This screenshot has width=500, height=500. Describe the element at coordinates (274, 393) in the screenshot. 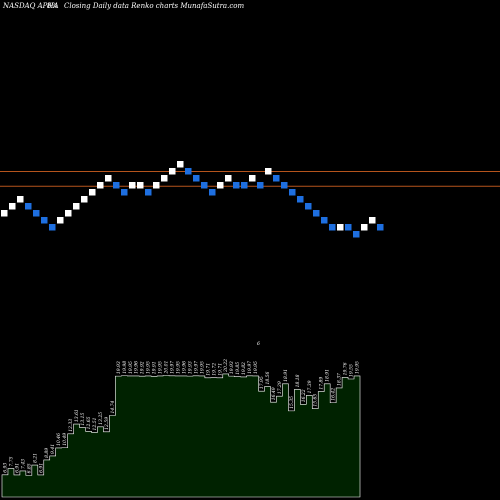

I see `volume-label: 16.49` at that location.